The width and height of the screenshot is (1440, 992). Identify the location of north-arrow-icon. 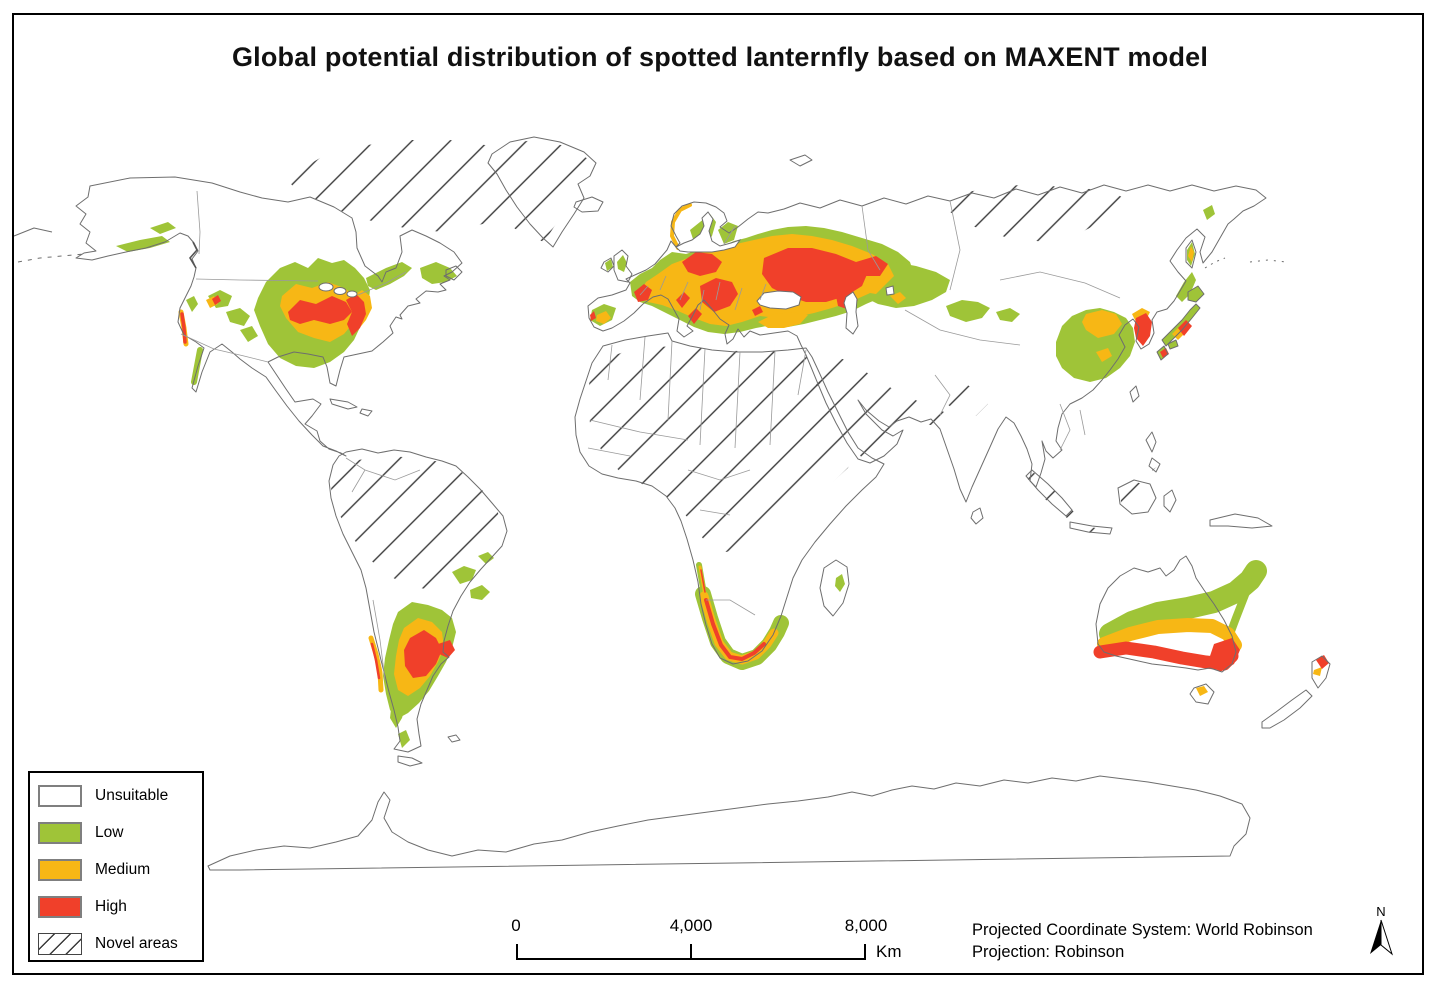
(1381, 937).